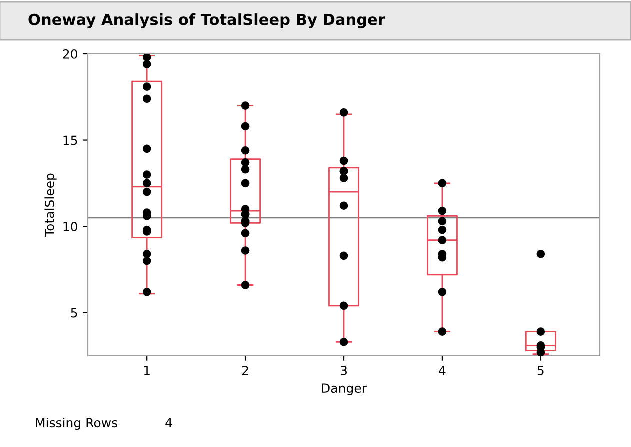 The image size is (631, 447). I want to click on x-tick-label: 1, so click(147, 371).